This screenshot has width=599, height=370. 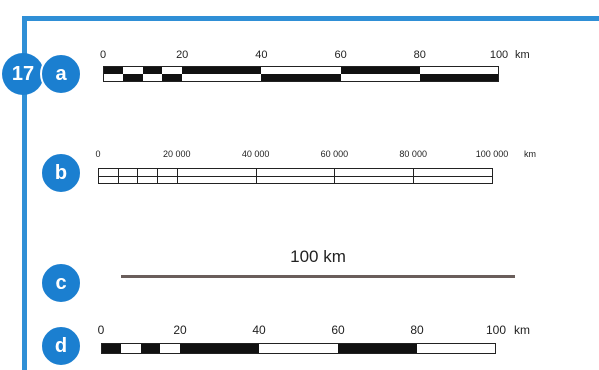 What do you see at coordinates (101, 330) in the screenshot?
I see `tick-label-d-0: 0` at bounding box center [101, 330].